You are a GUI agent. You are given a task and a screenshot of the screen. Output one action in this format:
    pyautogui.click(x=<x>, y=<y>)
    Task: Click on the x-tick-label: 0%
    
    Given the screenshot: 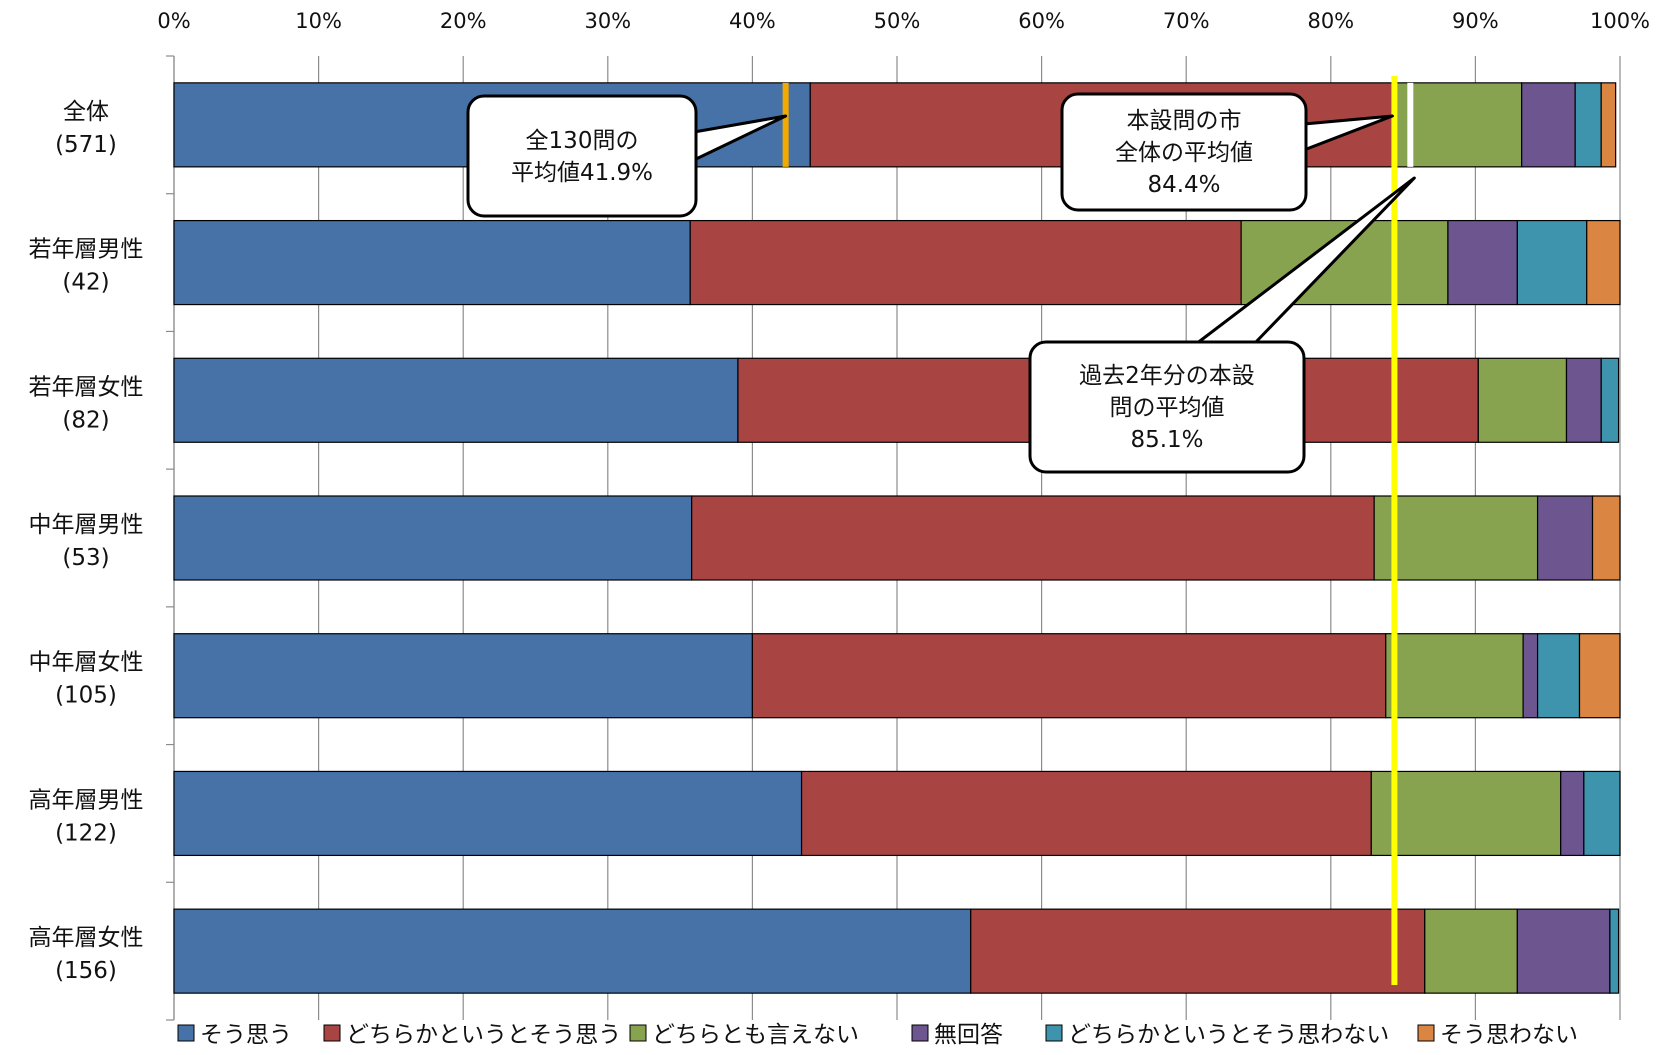 What is the action you would take?
    pyautogui.click(x=173, y=21)
    